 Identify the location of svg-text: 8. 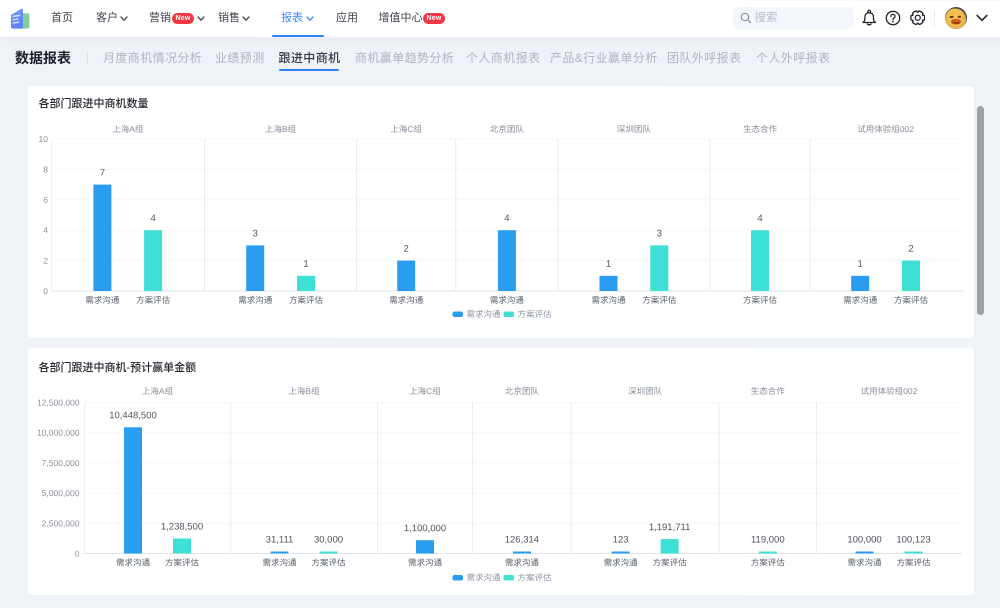
(45, 169).